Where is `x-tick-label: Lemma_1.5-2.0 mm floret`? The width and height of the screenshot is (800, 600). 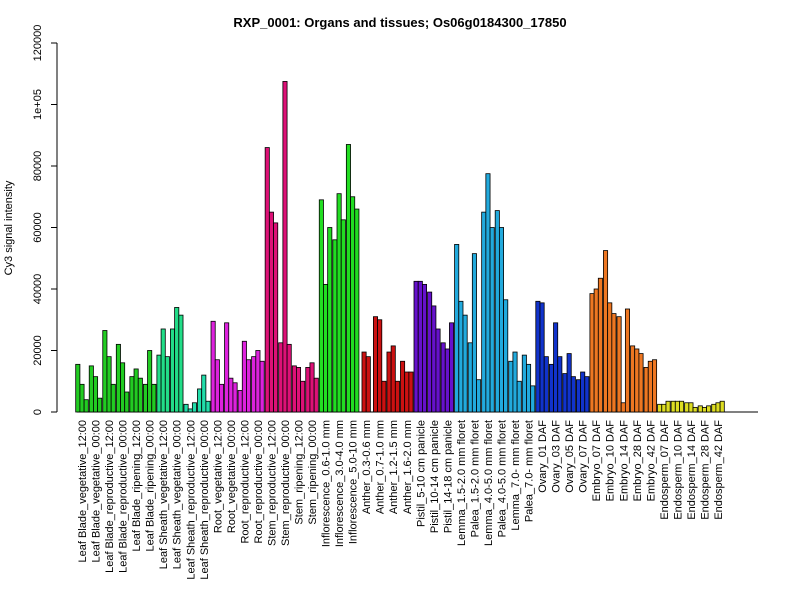
x-tick-label: Lemma_1.5-2.0 mm floret is located at coordinates (462, 483).